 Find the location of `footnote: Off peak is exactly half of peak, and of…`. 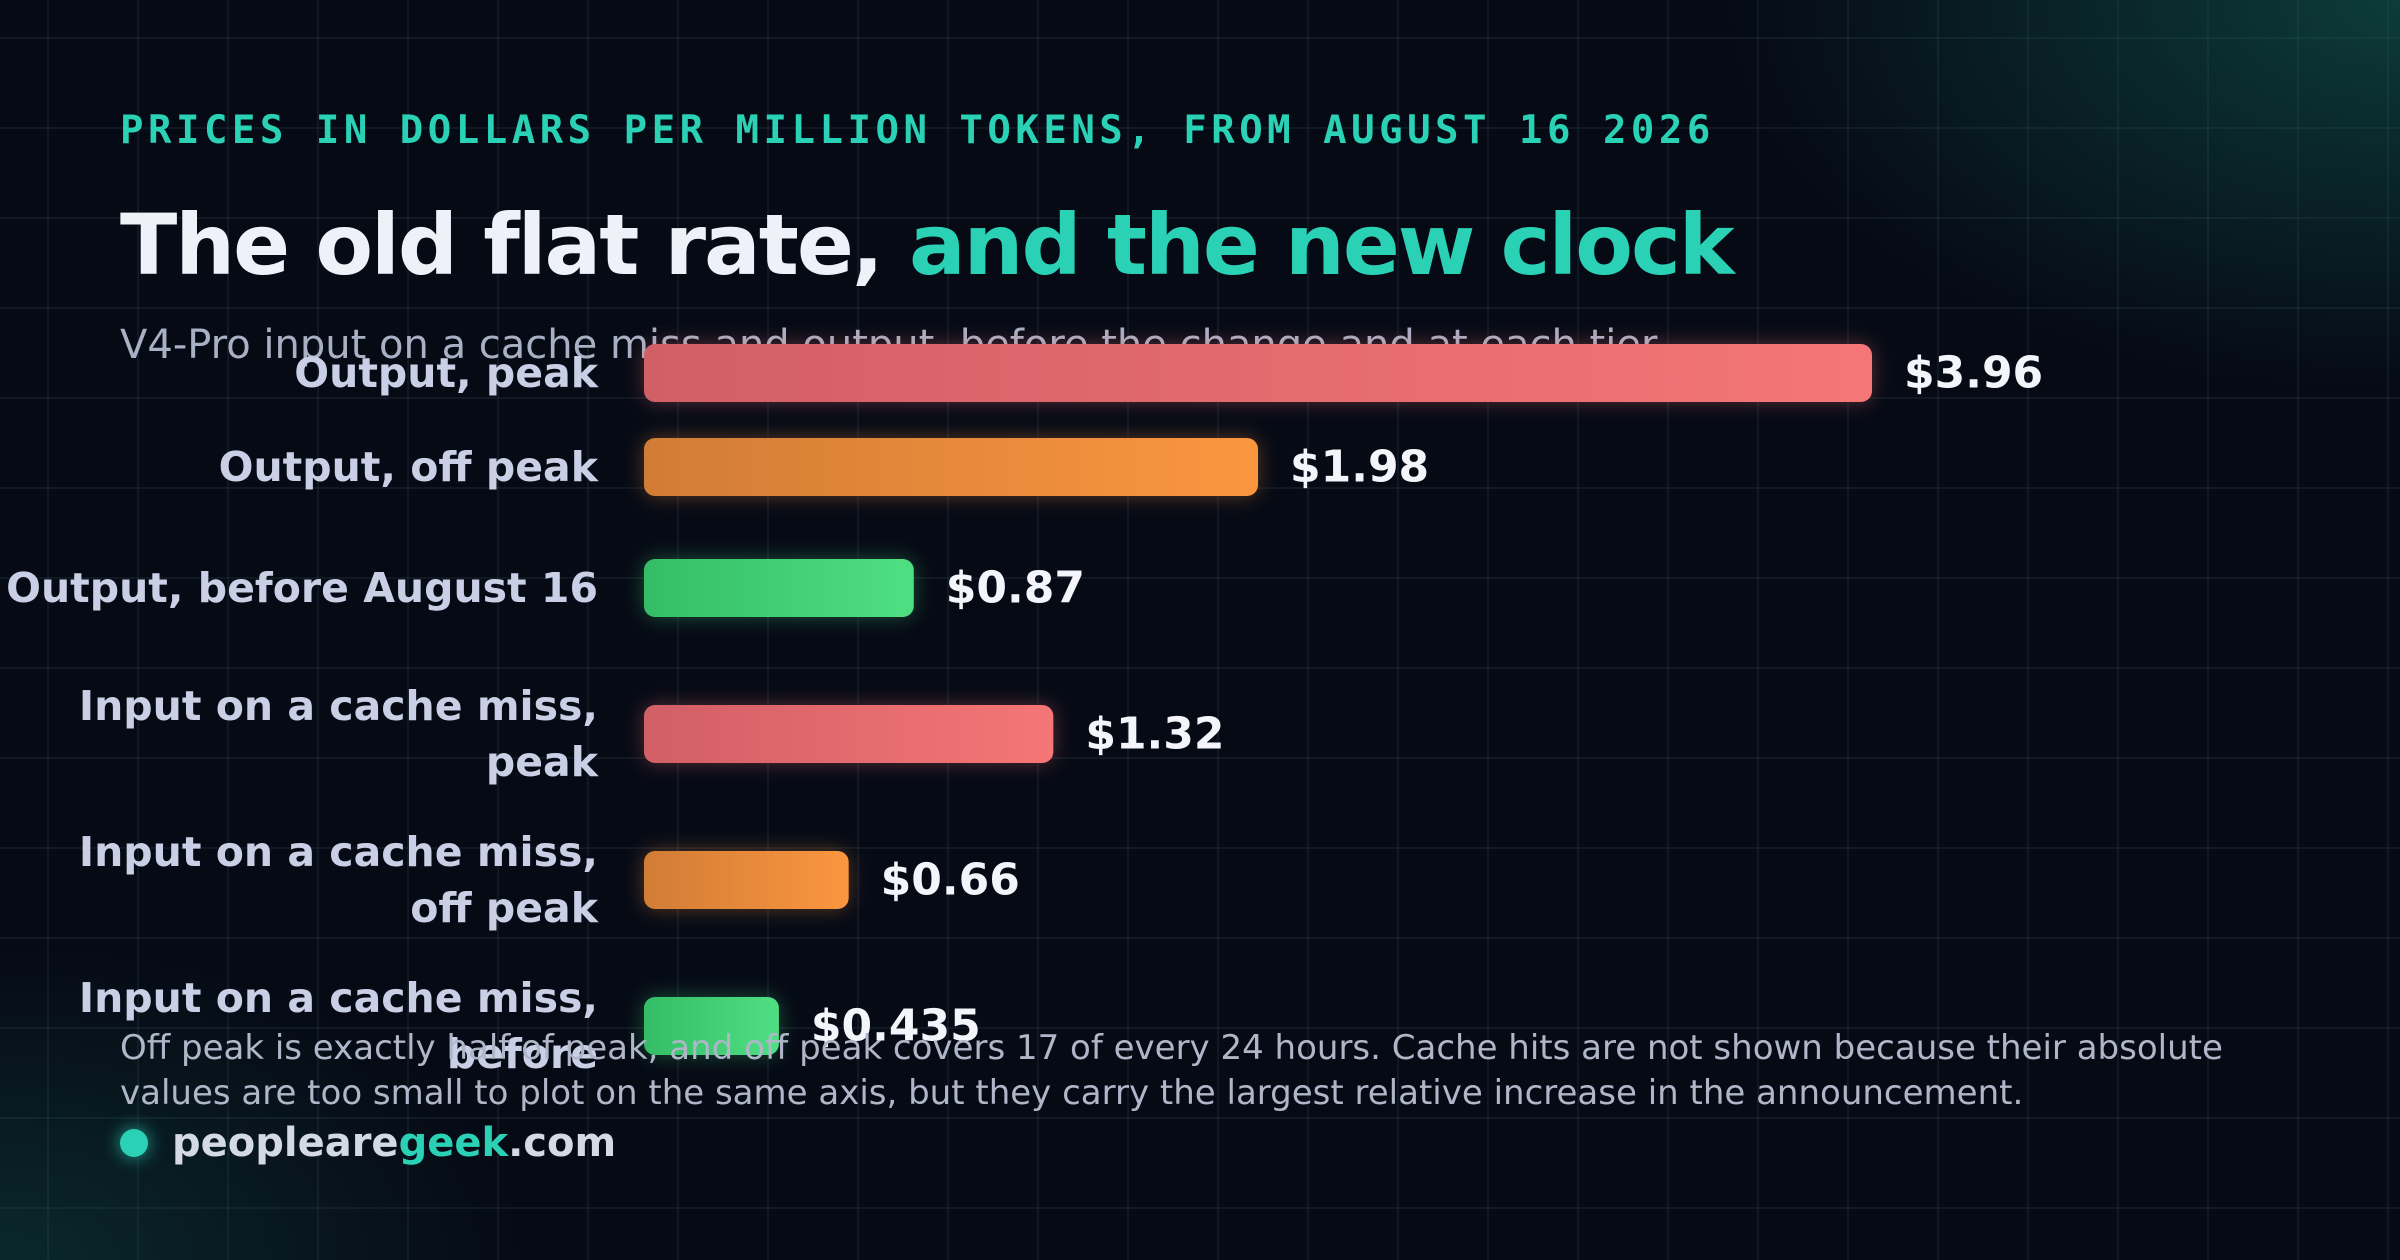

footnote: Off peak is exactly half of peak, and of… is located at coordinates (1171, 1070).